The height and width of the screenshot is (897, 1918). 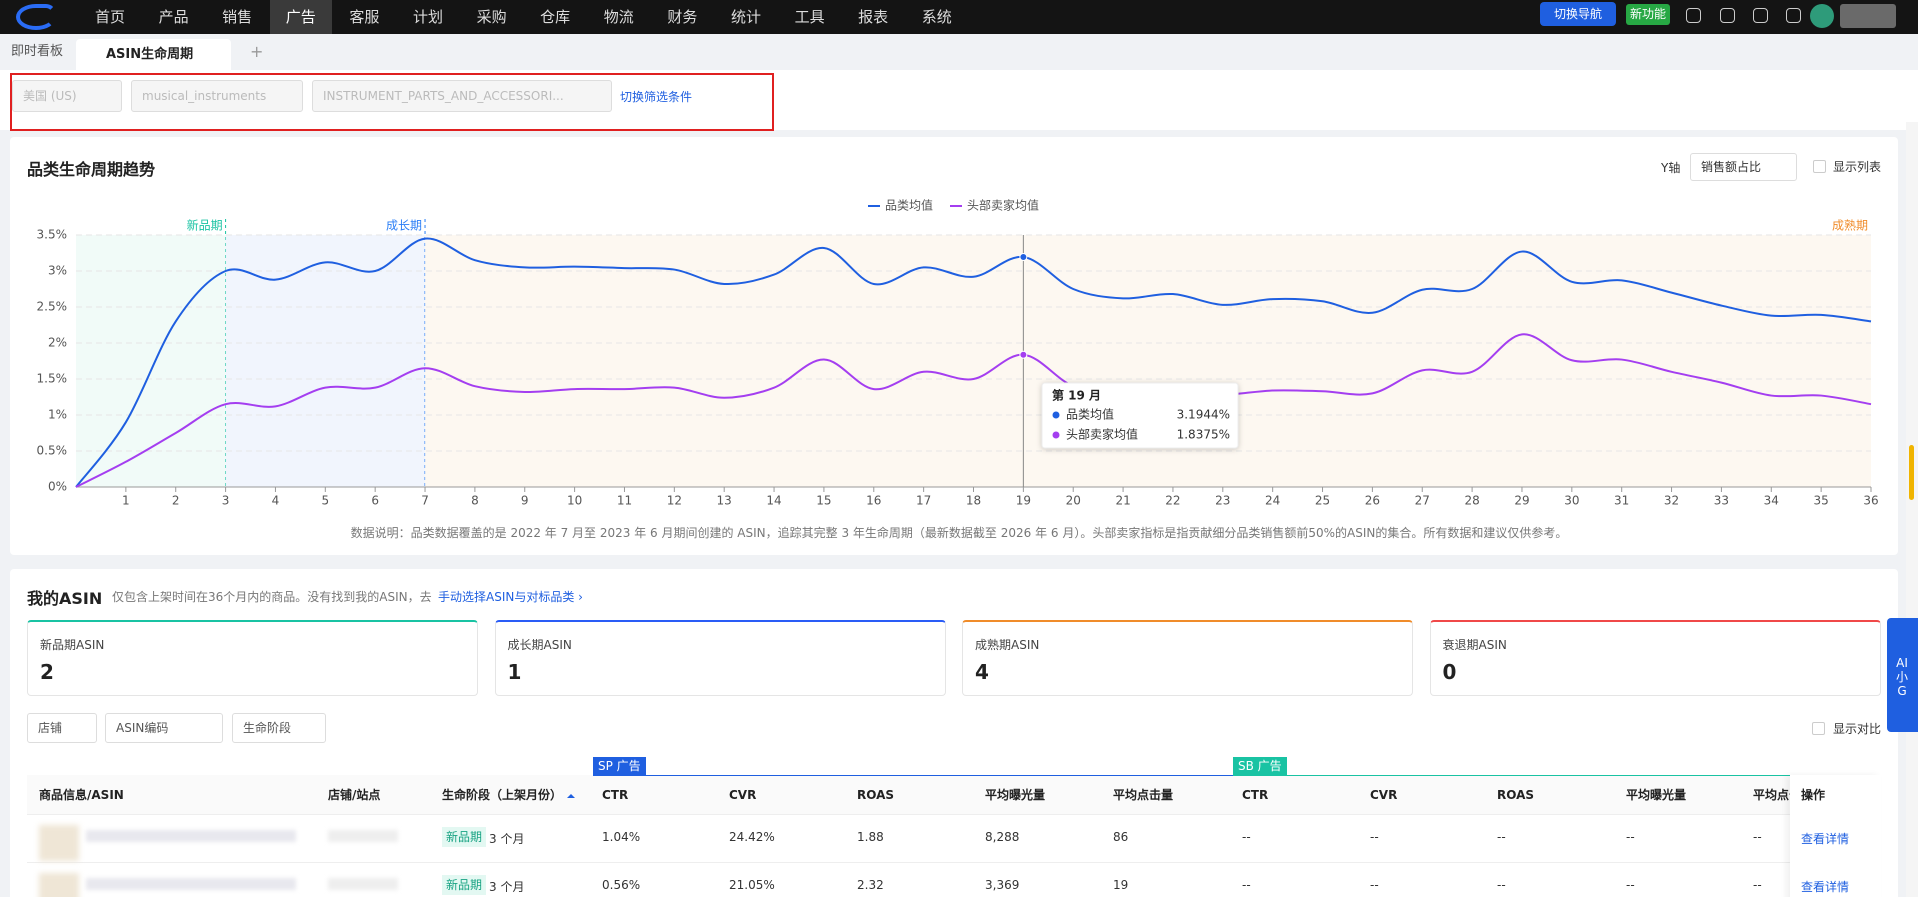 What do you see at coordinates (164, 728) in the screenshot?
I see `table-filter: ASIN编码` at bounding box center [164, 728].